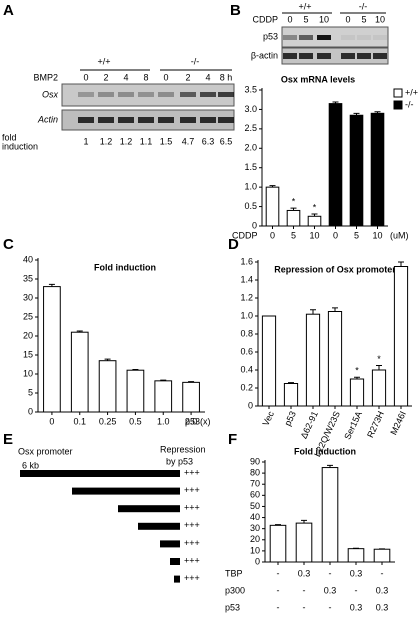  What do you see at coordinates (357, 371) in the screenshot?
I see `annotation: *` at bounding box center [357, 371].